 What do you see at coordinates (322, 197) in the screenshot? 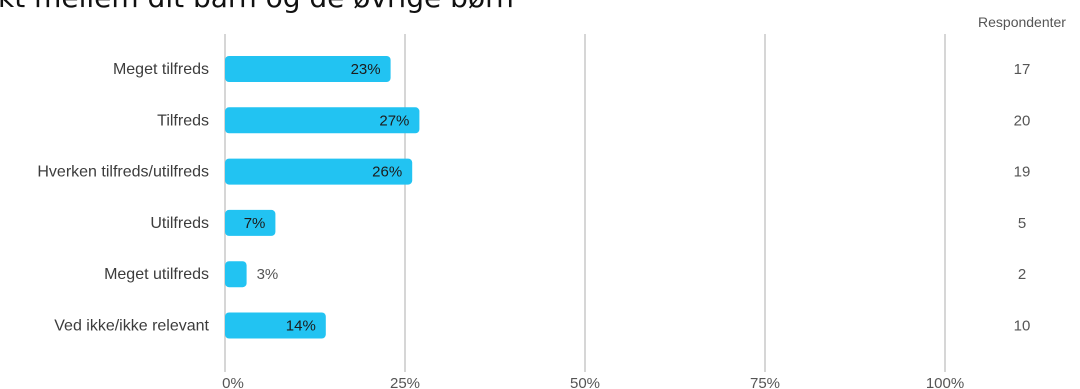
I see `bars` at bounding box center [322, 197].